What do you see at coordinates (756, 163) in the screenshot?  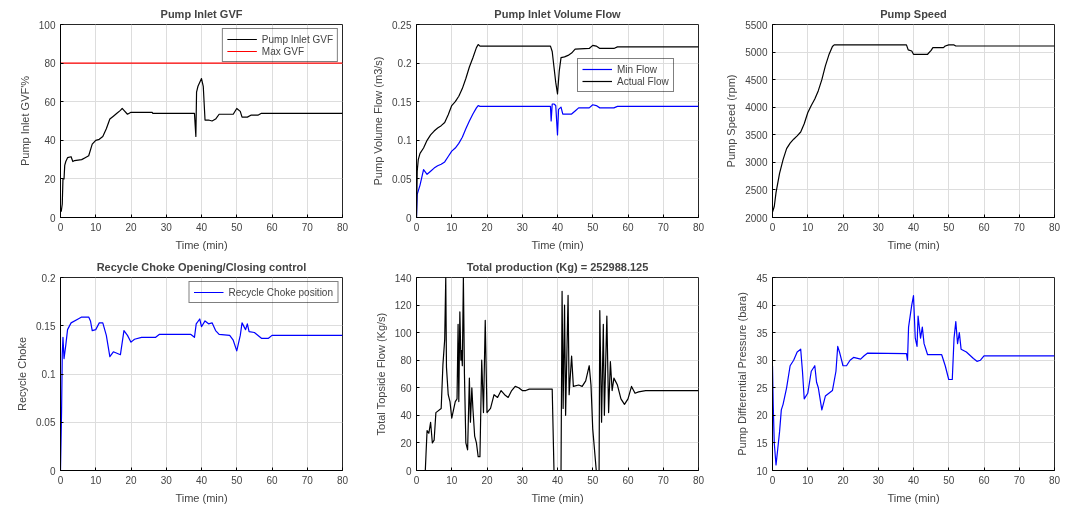 I see `y-tick-label: 3000` at bounding box center [756, 163].